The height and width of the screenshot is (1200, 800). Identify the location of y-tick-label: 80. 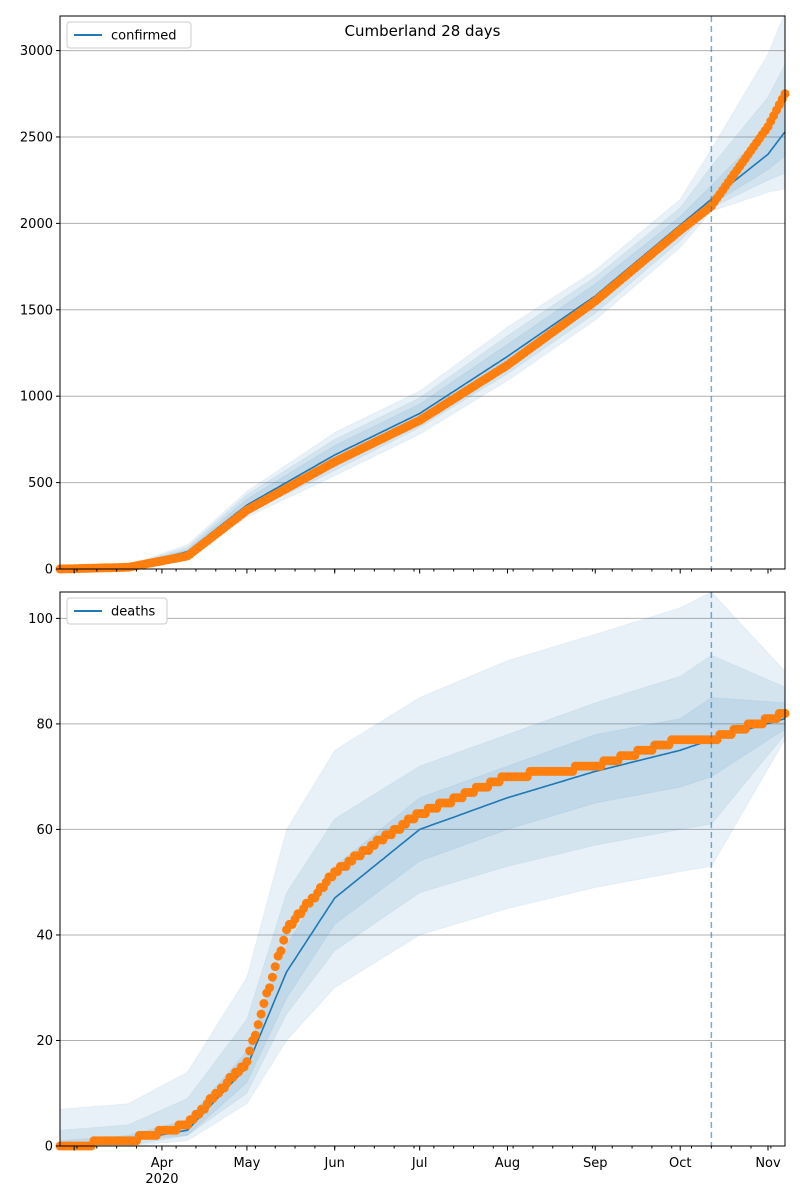
(44, 724).